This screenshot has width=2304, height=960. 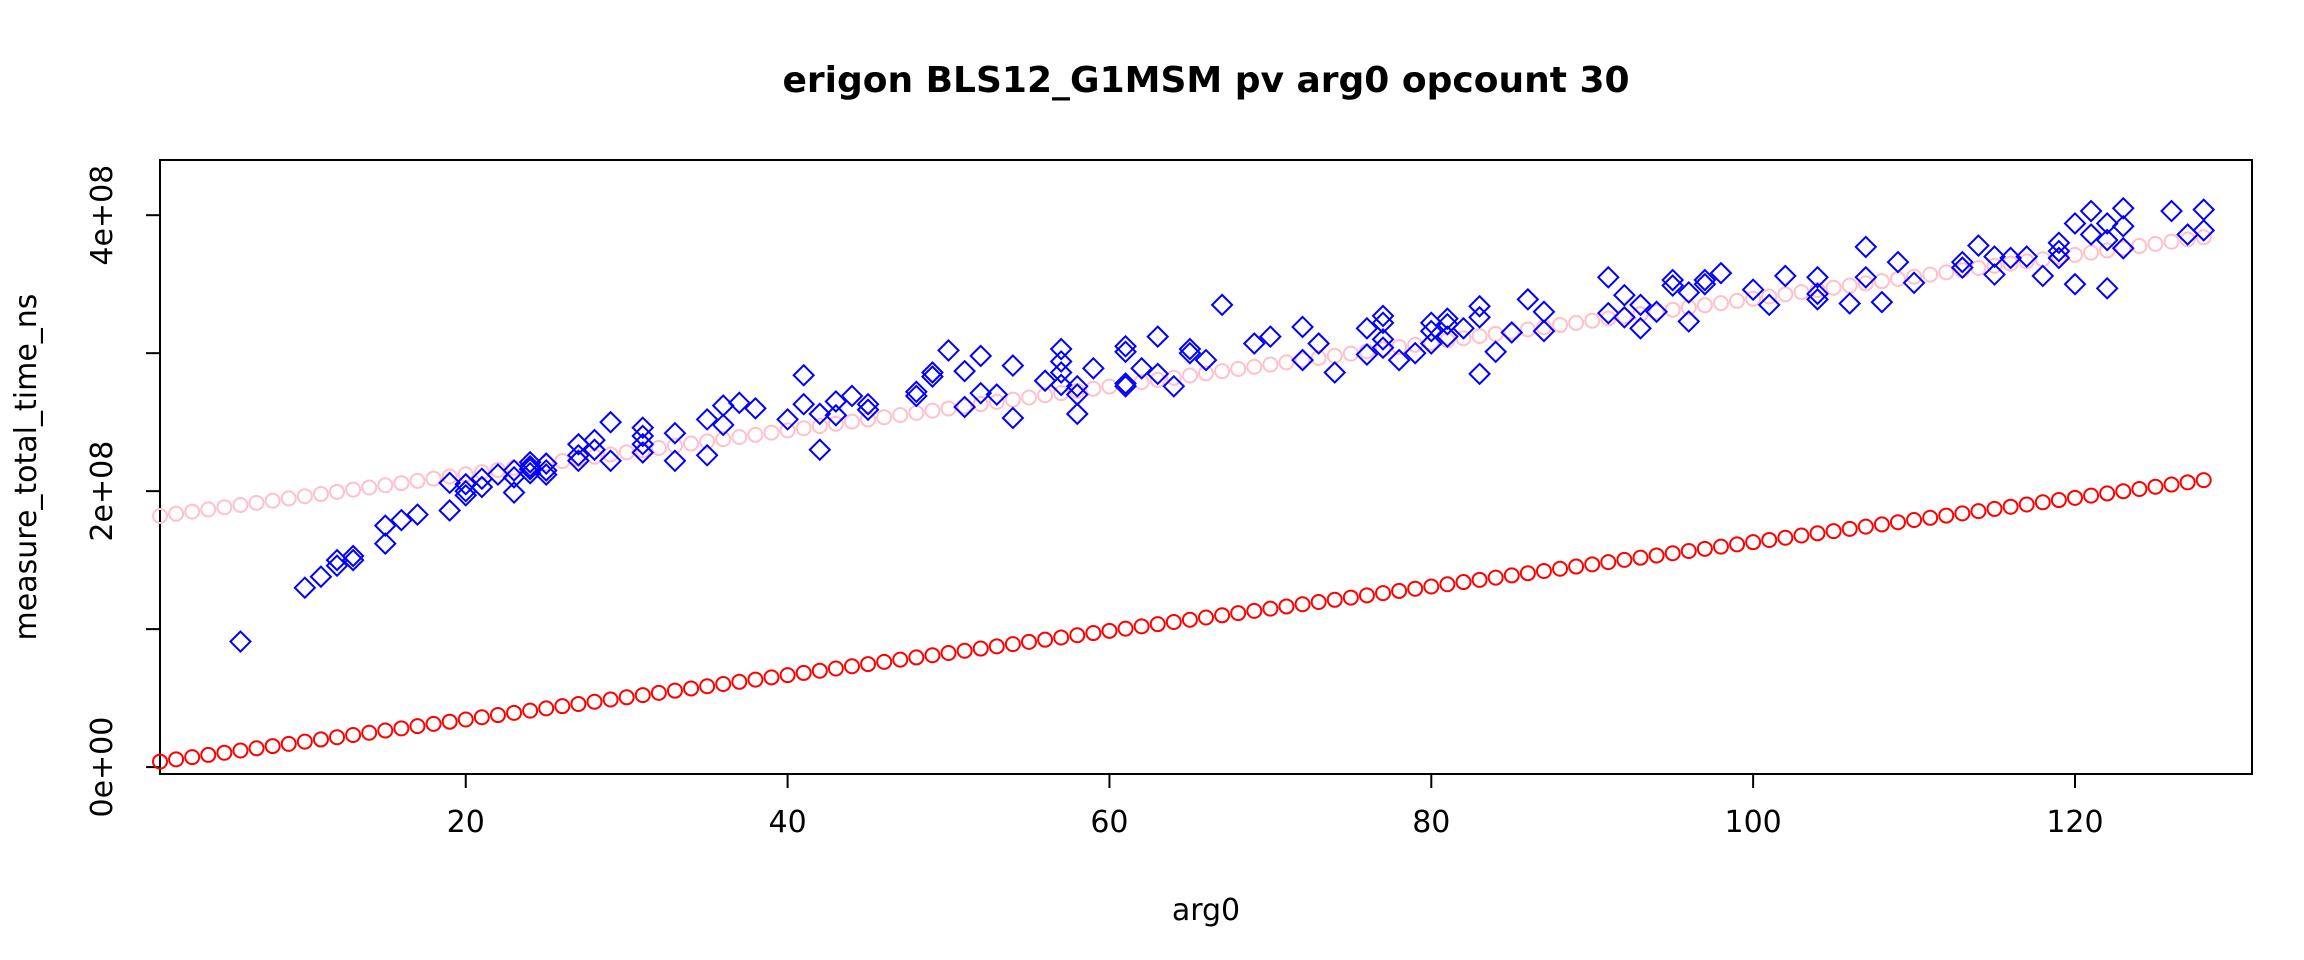 I want to click on x-tick-label: 20, so click(x=466, y=822).